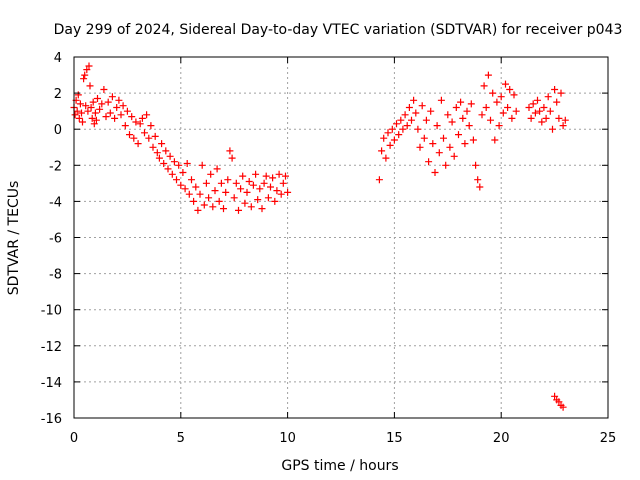 This screenshot has width=640, height=480. Describe the element at coordinates (55, 239) in the screenshot. I see `y-tick-label: -6` at that location.